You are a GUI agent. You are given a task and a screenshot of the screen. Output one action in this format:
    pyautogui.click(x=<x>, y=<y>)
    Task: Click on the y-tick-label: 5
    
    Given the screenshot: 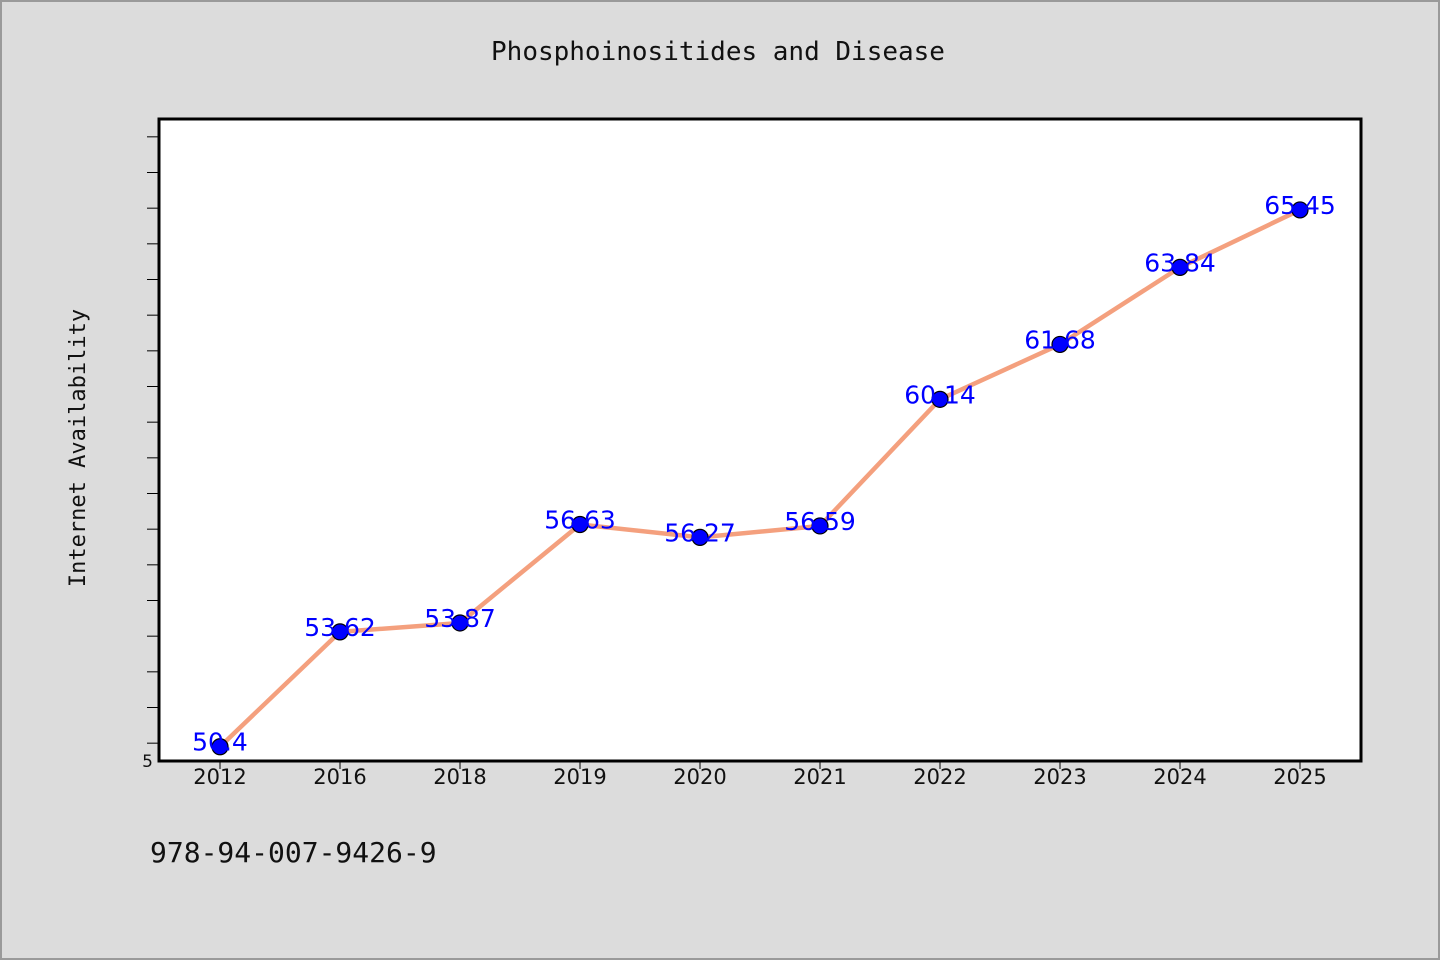 What is the action you would take?
    pyautogui.click(x=147, y=762)
    